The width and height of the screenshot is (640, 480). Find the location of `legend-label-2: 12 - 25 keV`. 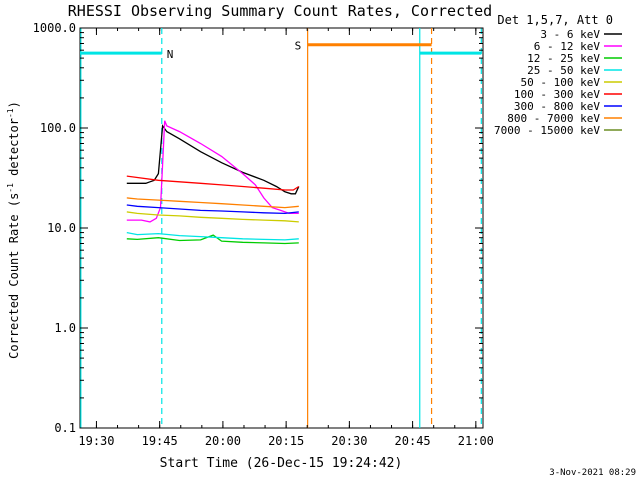

legend-label-2: 12 - 25 keV is located at coordinates (563, 58).